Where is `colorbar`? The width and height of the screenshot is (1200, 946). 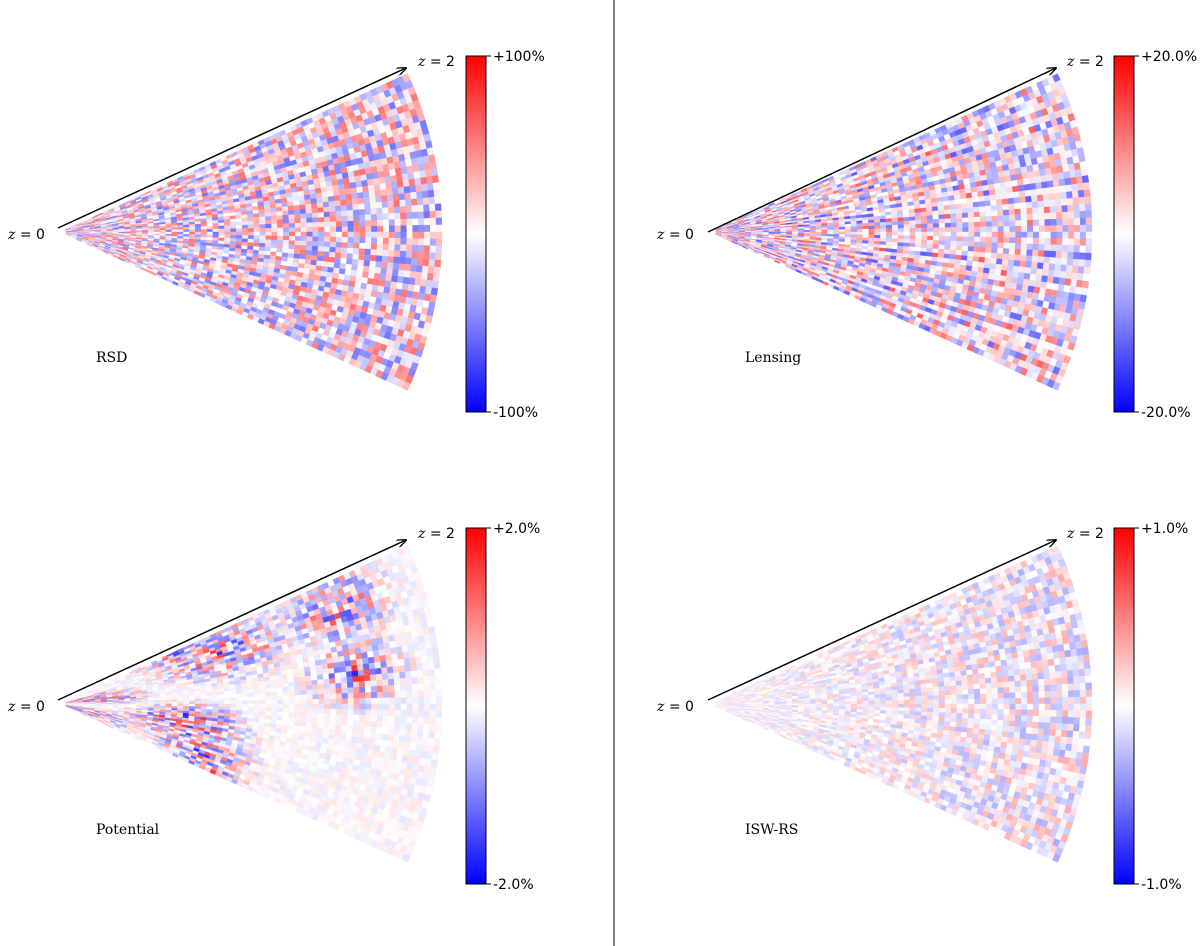 colorbar is located at coordinates (476, 234).